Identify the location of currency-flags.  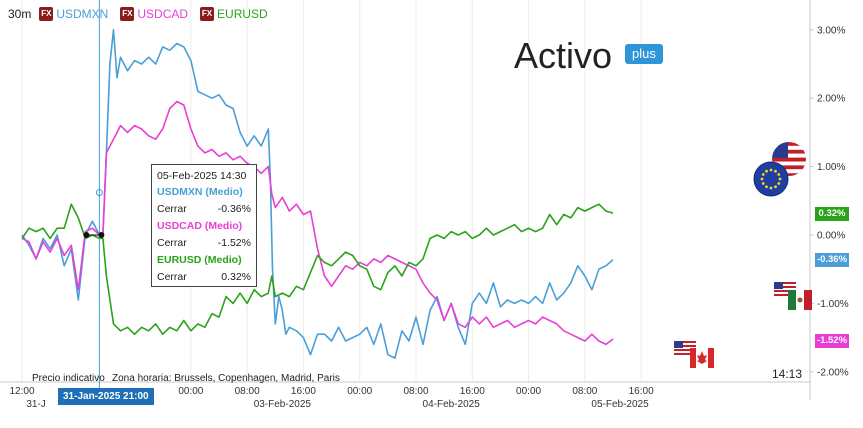
(743, 255).